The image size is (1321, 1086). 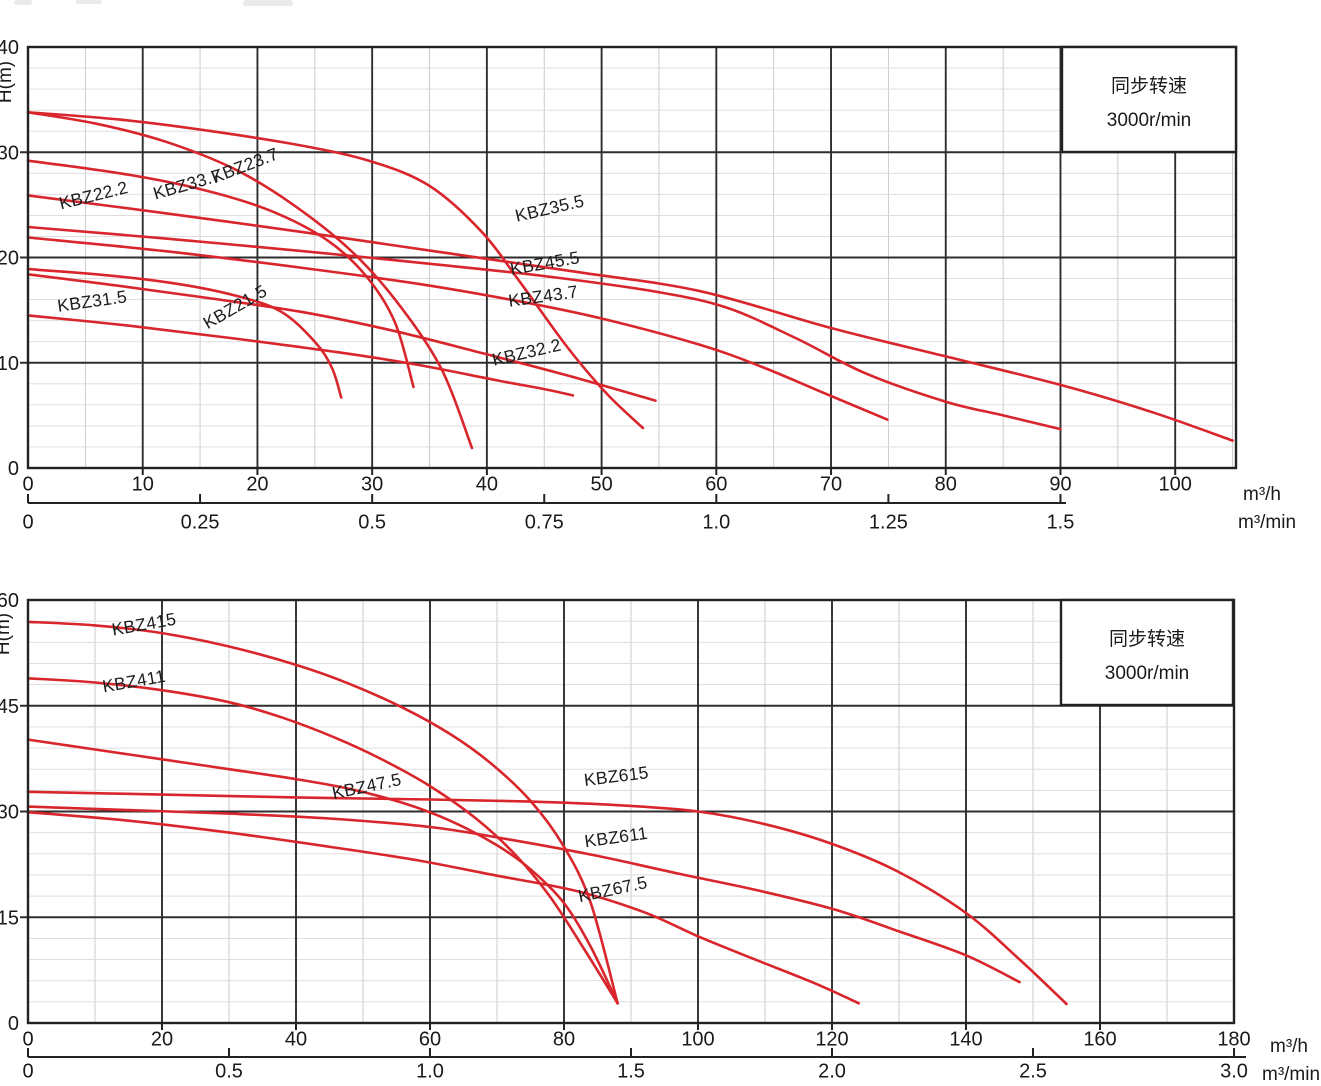 What do you see at coordinates (9, 364) in the screenshot?
I see `y-tick-label: 10` at bounding box center [9, 364].